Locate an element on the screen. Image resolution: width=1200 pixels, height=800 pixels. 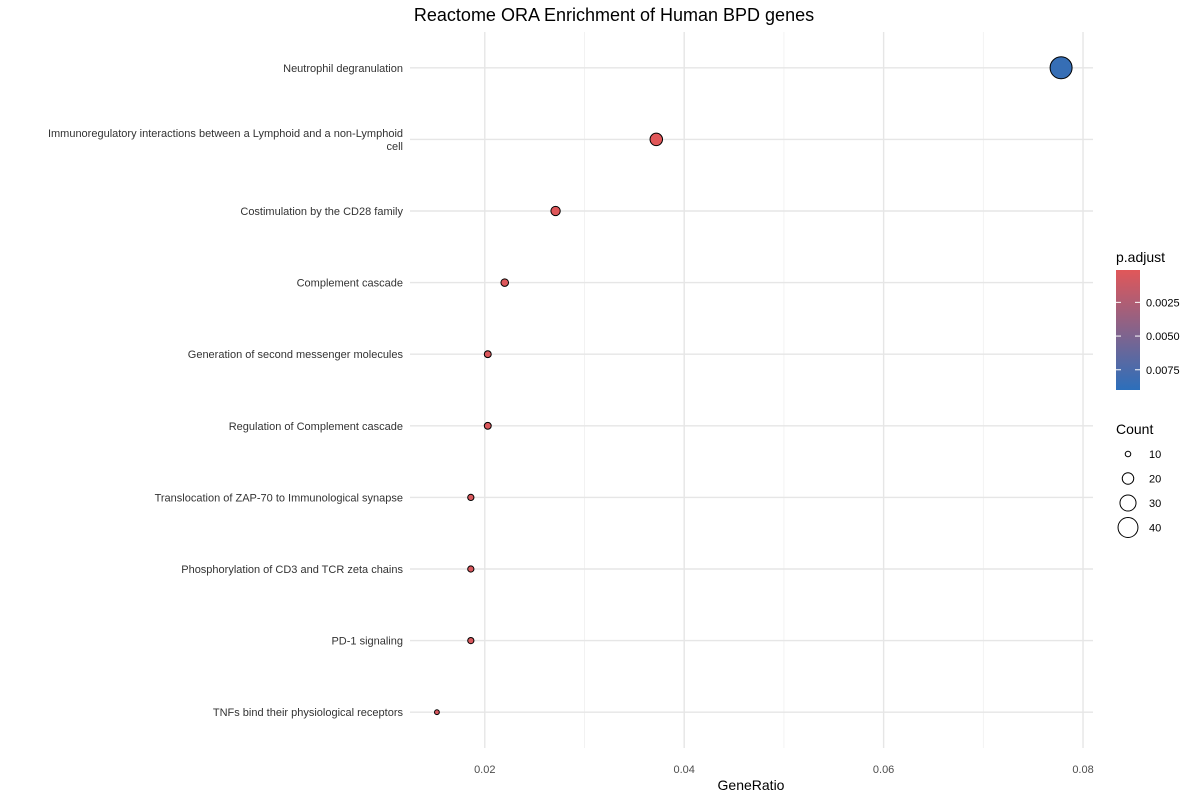
y-tick-label: Neutrophil degranulation is located at coordinates (343, 69).